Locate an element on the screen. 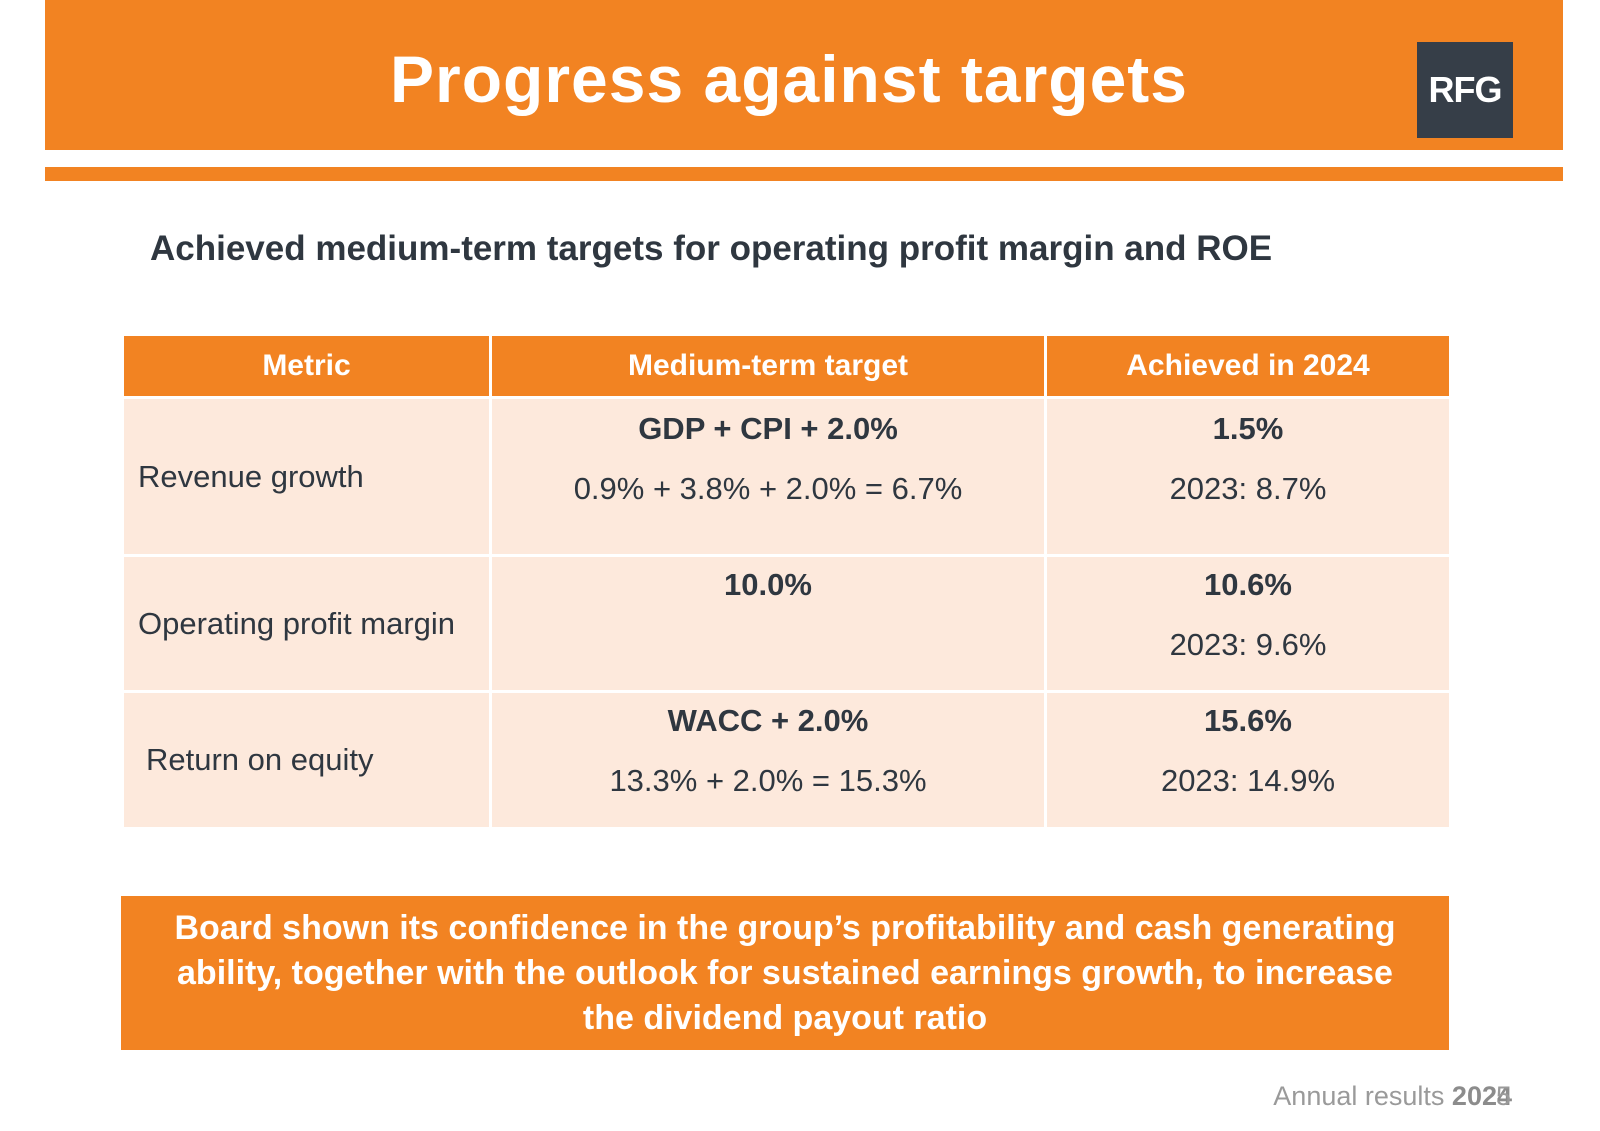 The height and width of the screenshot is (1131, 1600). achieved-prior: 2023: 9.6% is located at coordinates (1248, 644).